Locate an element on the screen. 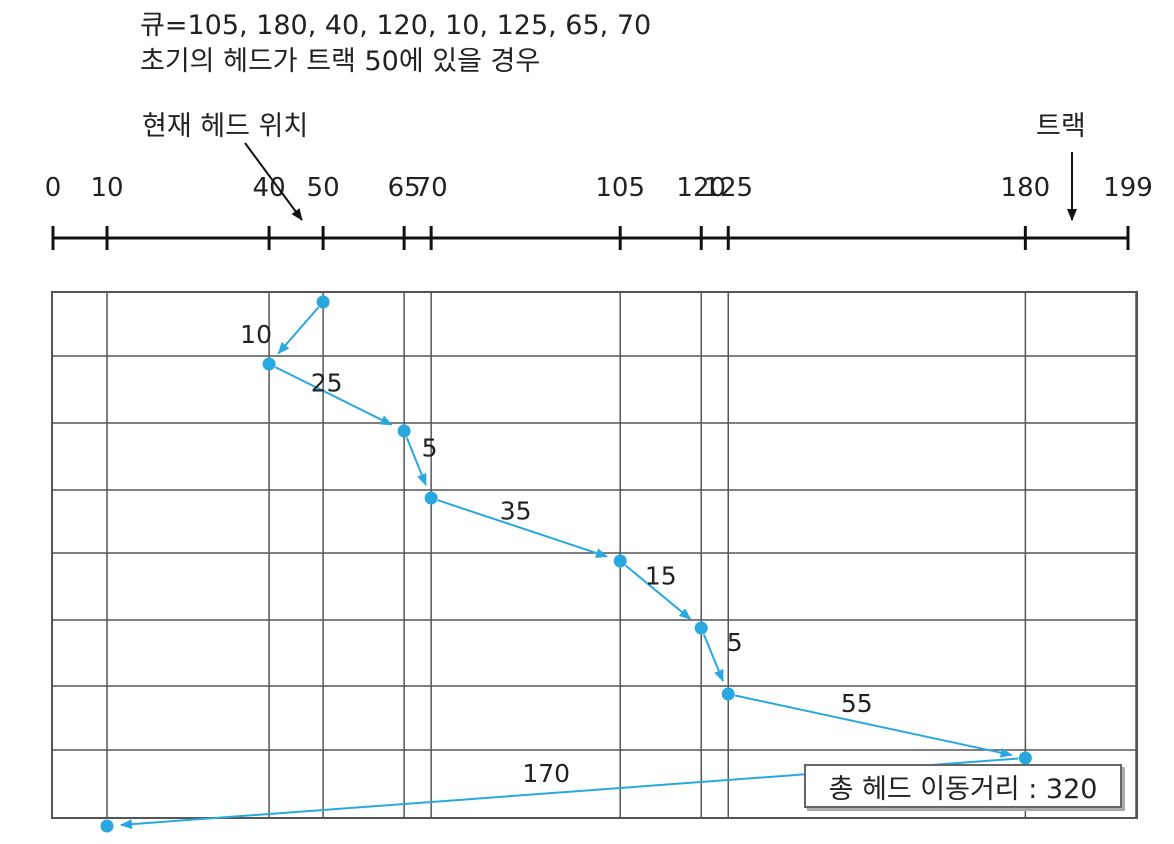  move-distance-label: 170 is located at coordinates (546, 773).